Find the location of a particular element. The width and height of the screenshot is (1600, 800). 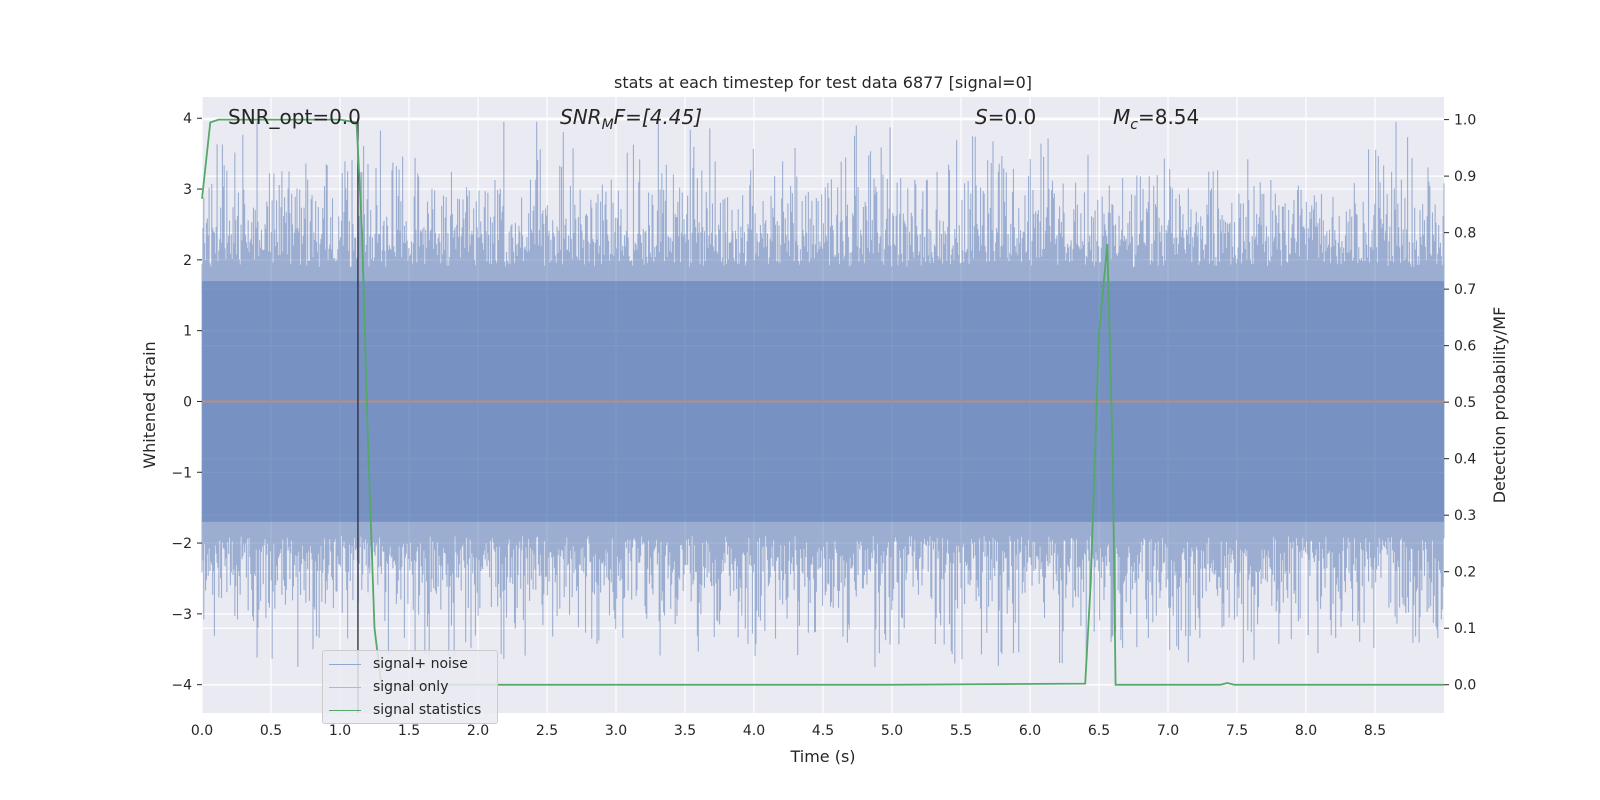

snr-mf-base: SNR is located at coordinates (581, 117).